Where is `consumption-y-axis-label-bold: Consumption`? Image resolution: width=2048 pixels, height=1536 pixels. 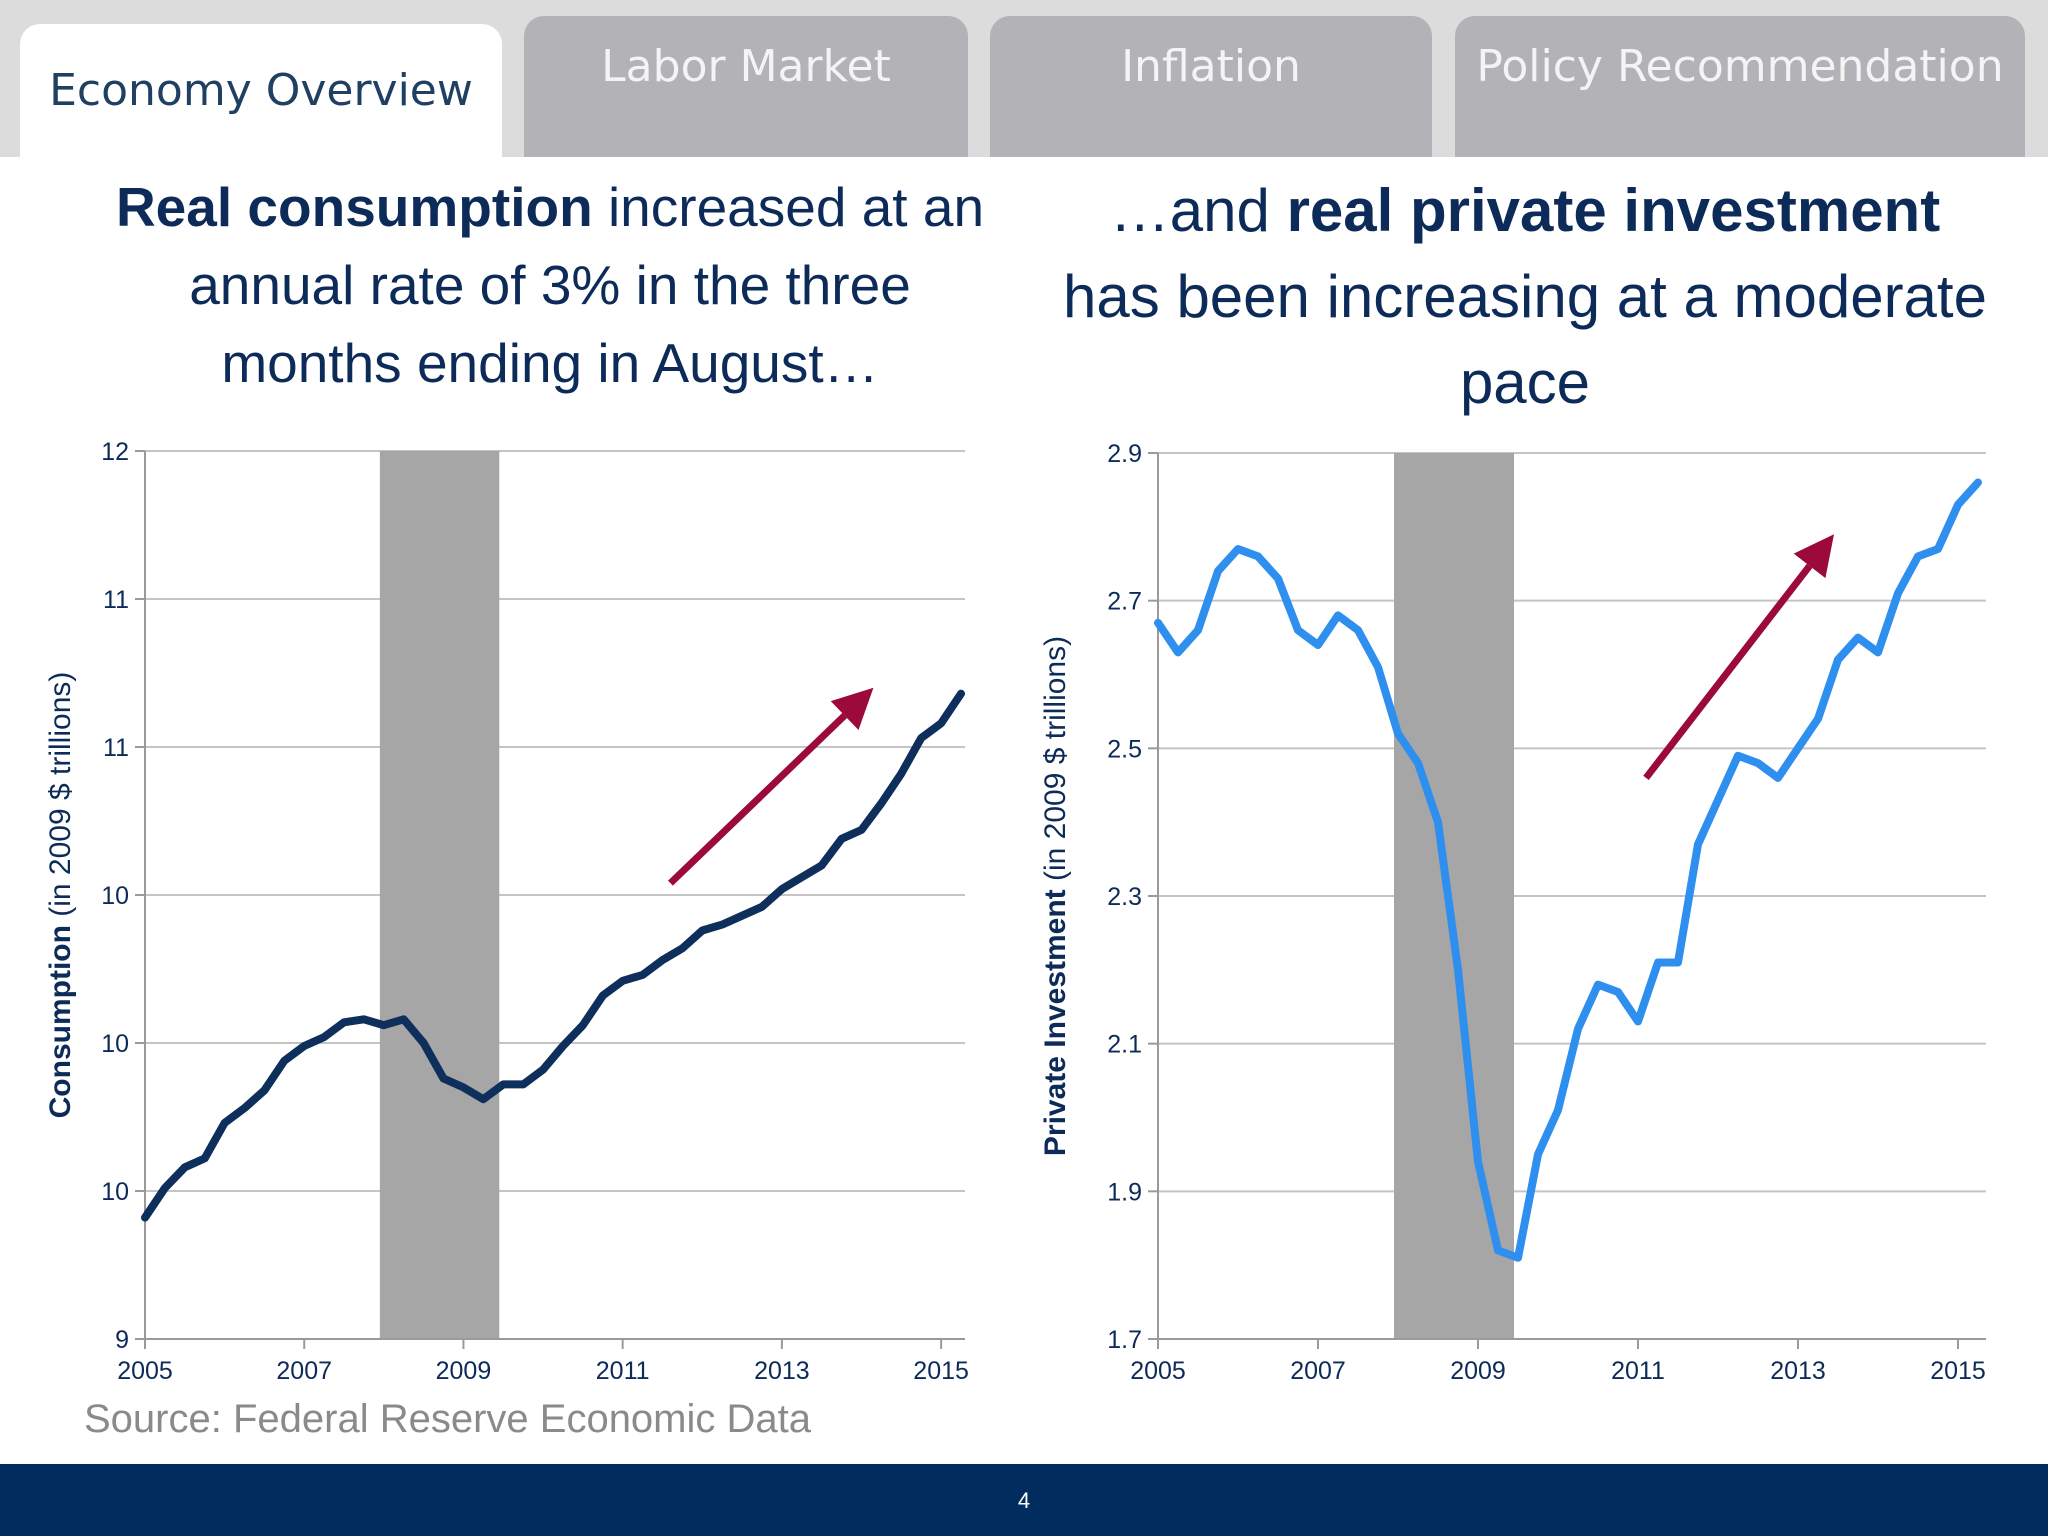
consumption-y-axis-label-bold: Consumption is located at coordinates (60, 1021).